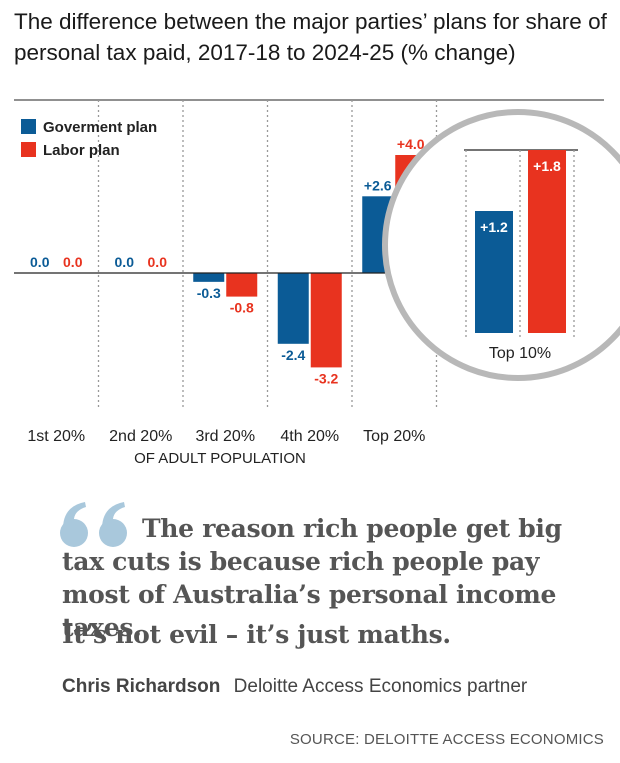 The image size is (620, 763). What do you see at coordinates (494, 227) in the screenshot?
I see `inset-data-label: +1.2` at bounding box center [494, 227].